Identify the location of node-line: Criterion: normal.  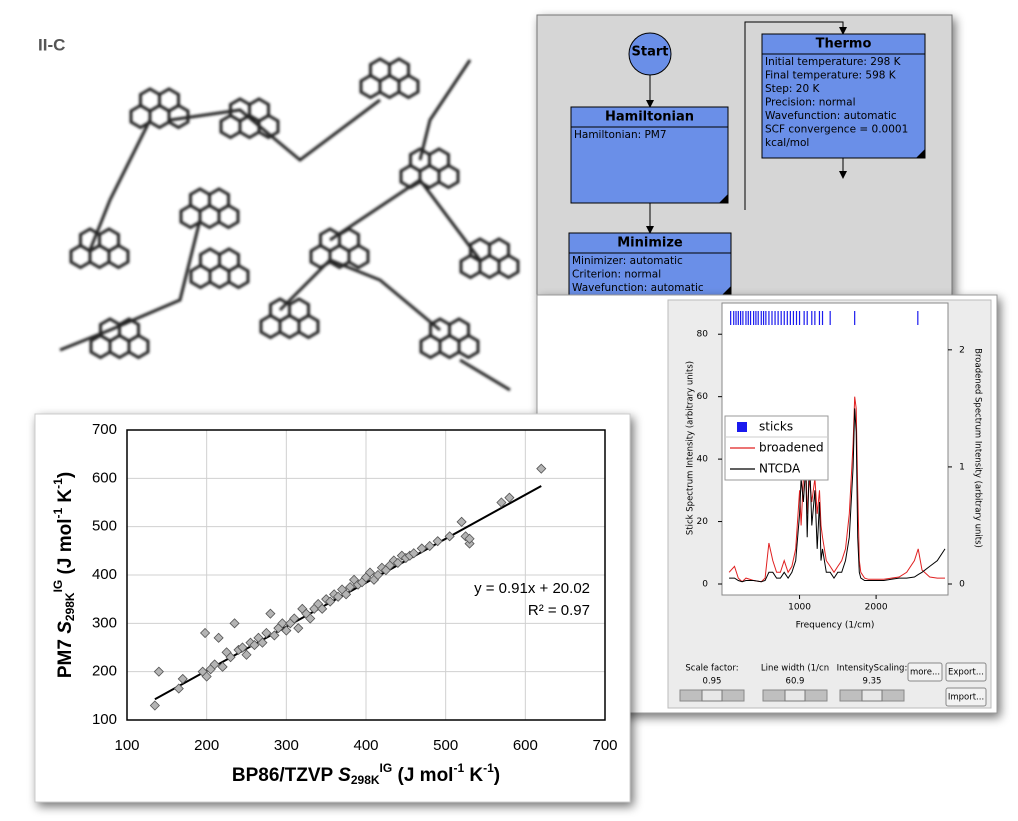
(616, 275).